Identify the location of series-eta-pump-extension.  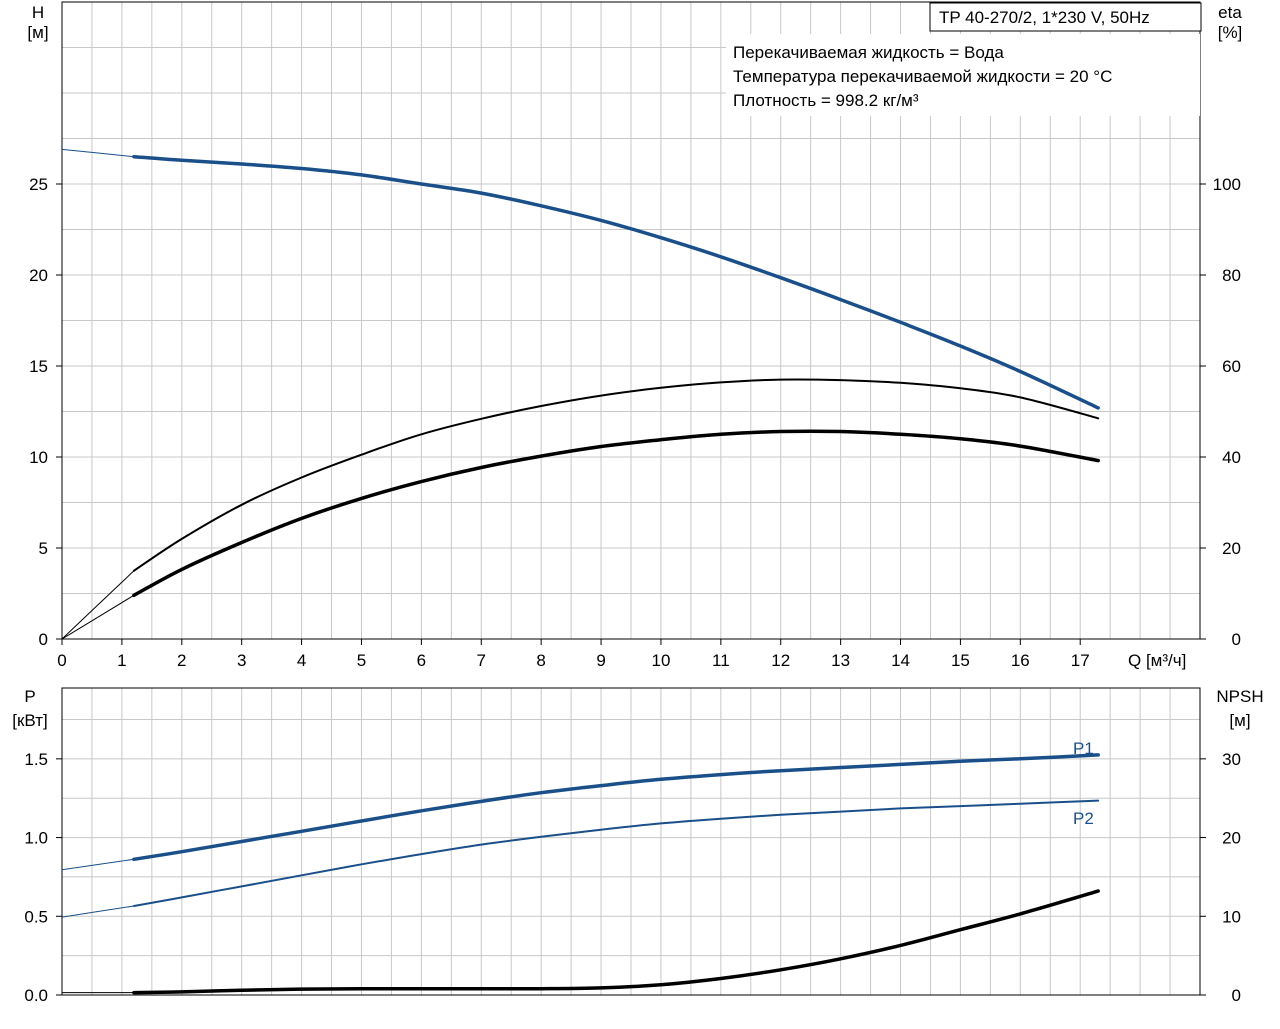
(98, 605).